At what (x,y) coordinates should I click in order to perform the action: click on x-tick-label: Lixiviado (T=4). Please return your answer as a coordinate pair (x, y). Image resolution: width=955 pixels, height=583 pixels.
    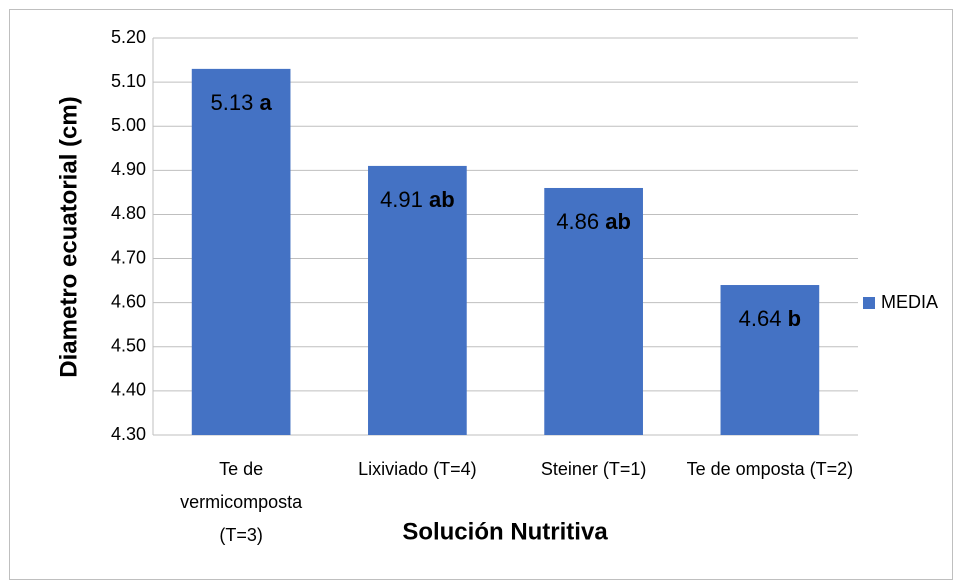
    Looking at the image, I should click on (417, 469).